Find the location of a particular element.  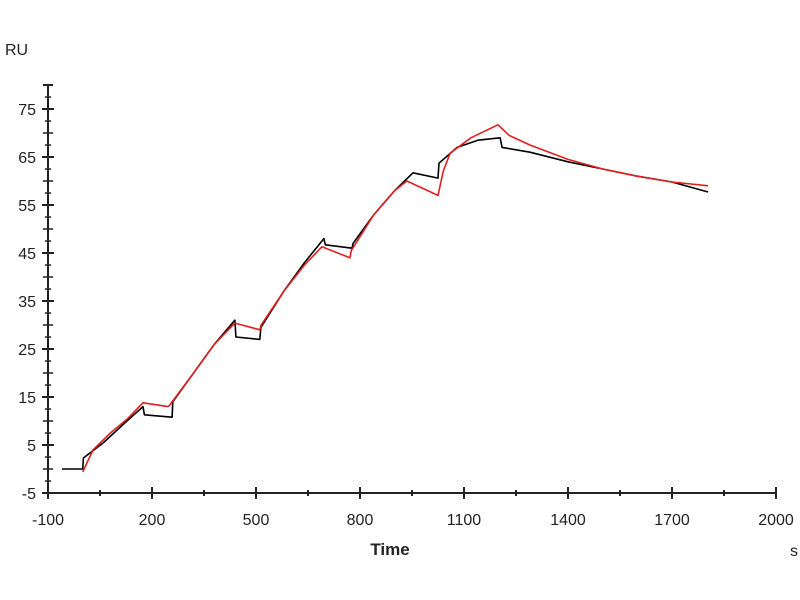

x-axis-label: Time is located at coordinates (389, 549).